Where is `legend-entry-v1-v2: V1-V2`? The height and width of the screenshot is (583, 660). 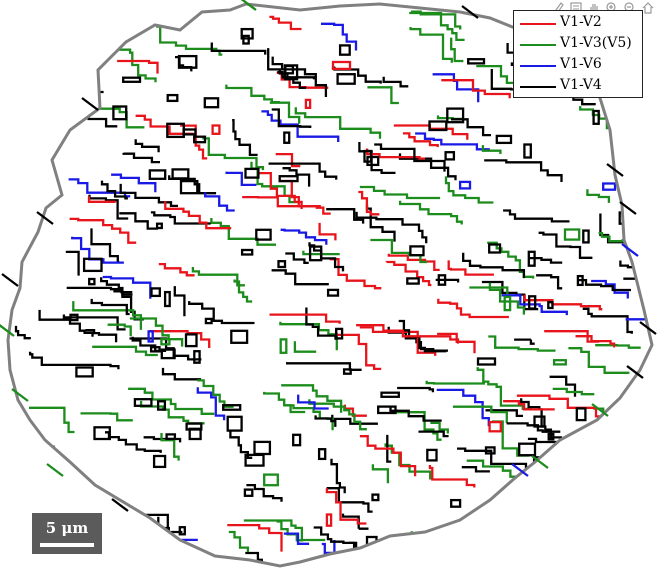 legend-entry-v1-v2: V1-V2 is located at coordinates (578, 23).